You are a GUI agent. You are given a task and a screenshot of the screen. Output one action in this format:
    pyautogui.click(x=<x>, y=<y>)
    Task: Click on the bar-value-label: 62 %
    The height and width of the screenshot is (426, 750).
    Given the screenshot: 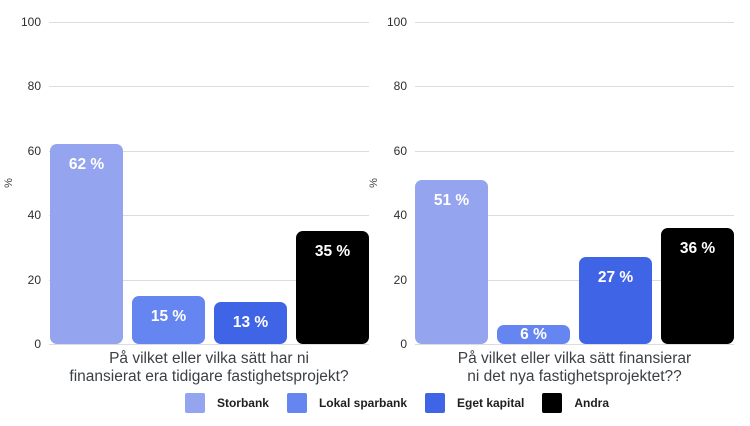 What is the action you would take?
    pyautogui.click(x=86, y=164)
    